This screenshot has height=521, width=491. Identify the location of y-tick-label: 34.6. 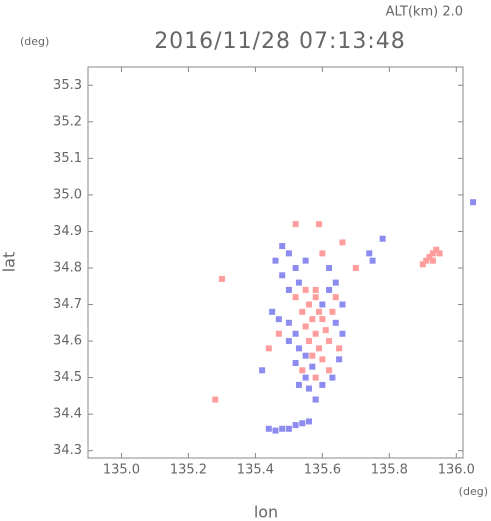
(67, 341).